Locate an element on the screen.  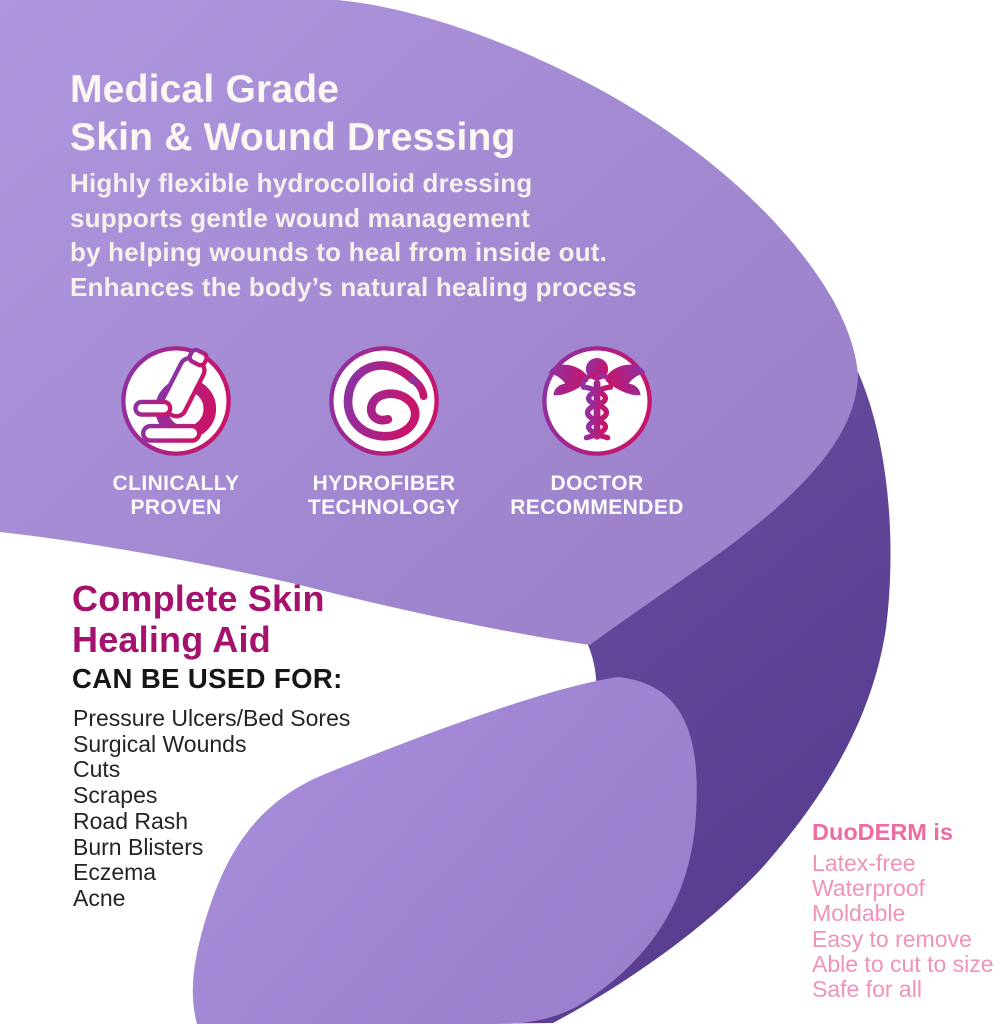
list-item: Easy to remove is located at coordinates (892, 938).